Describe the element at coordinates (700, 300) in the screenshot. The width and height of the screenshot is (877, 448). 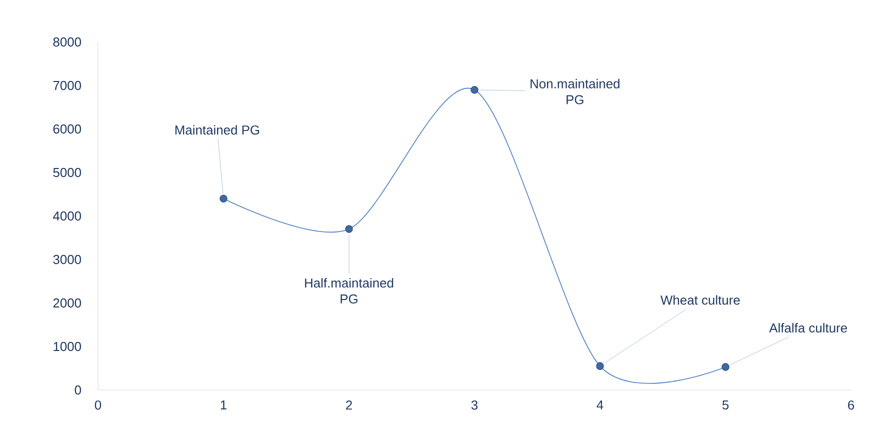
I see `annotation: Wheat culture` at that location.